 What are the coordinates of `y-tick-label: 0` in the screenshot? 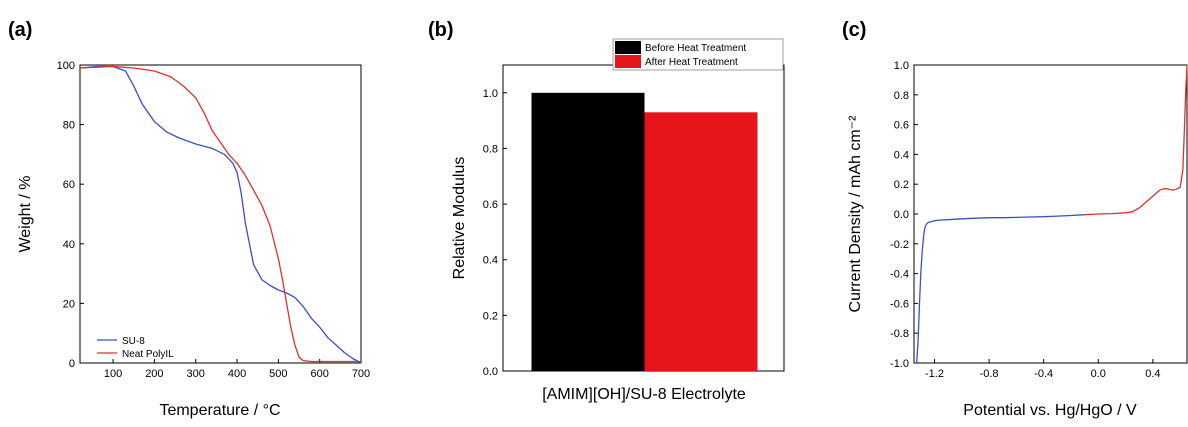 It's located at (72, 364).